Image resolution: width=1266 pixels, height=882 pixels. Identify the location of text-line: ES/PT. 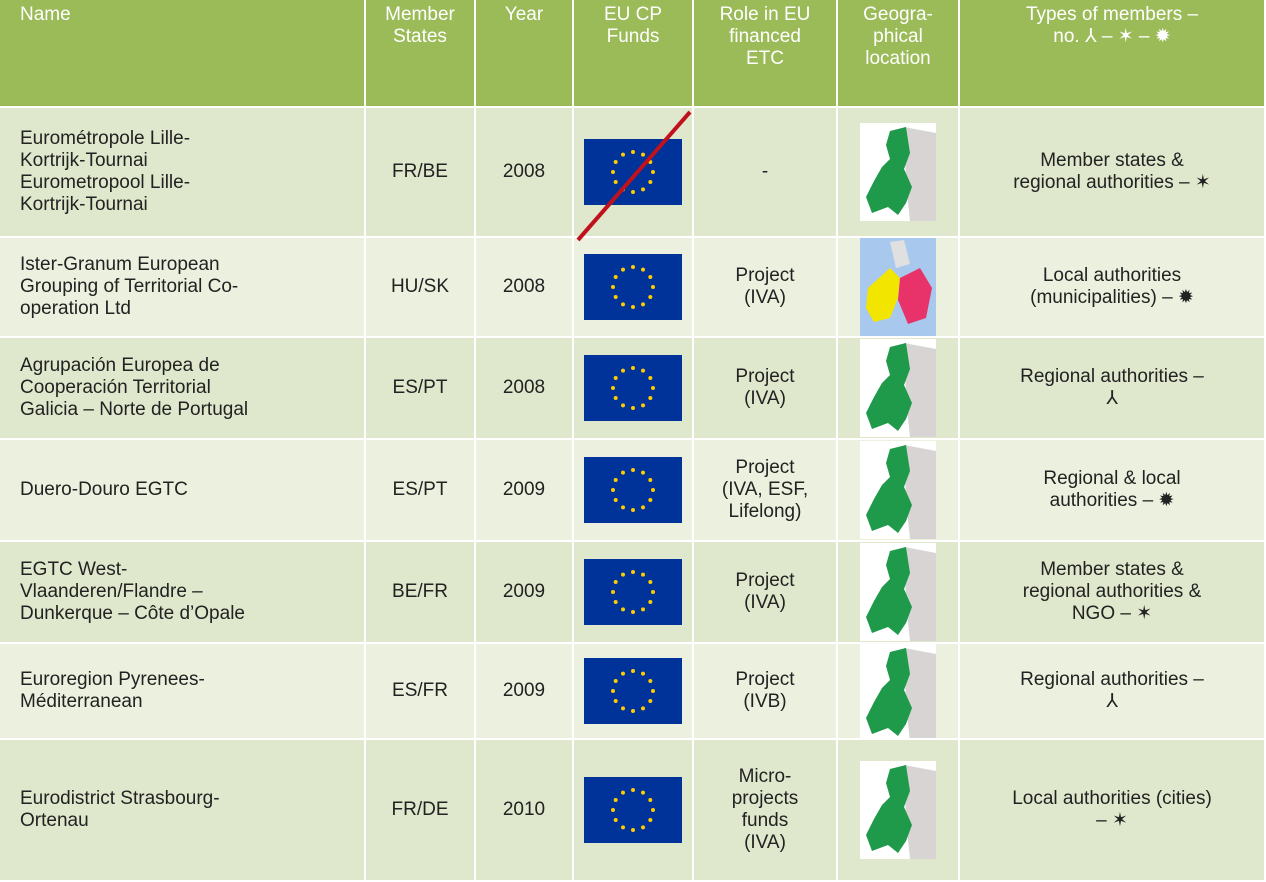
(420, 387).